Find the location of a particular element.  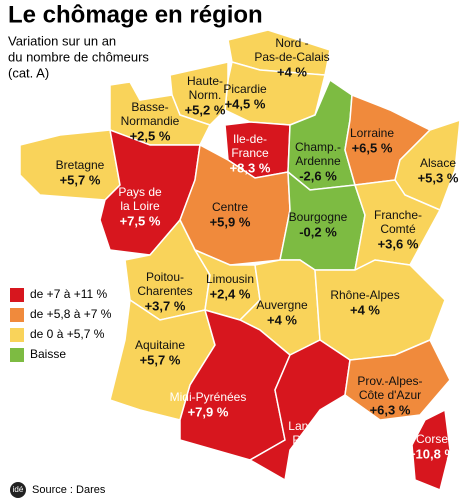

region-value: -2,6 % is located at coordinates (318, 175).